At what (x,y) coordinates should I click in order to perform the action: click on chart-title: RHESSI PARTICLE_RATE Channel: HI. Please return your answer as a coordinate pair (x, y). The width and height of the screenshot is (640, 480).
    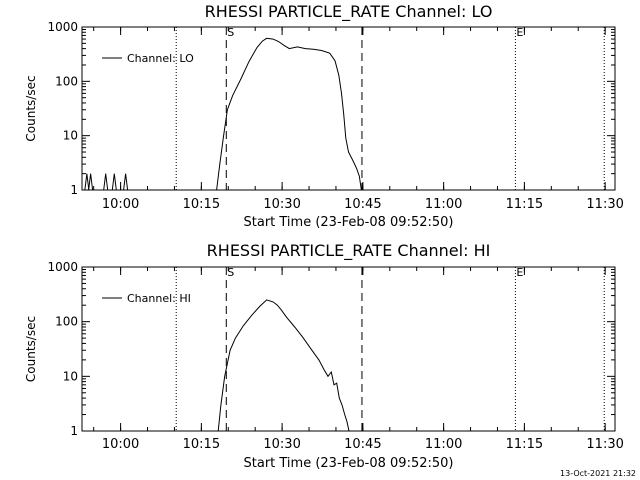
    Looking at the image, I should click on (349, 251).